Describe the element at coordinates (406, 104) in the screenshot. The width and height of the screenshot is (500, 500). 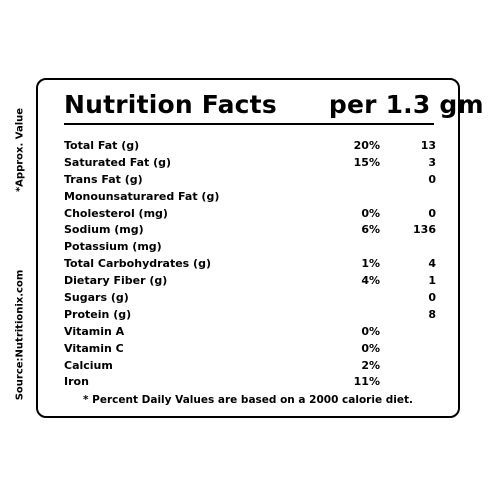
I see `serving-size: per 1.3 gm` at that location.